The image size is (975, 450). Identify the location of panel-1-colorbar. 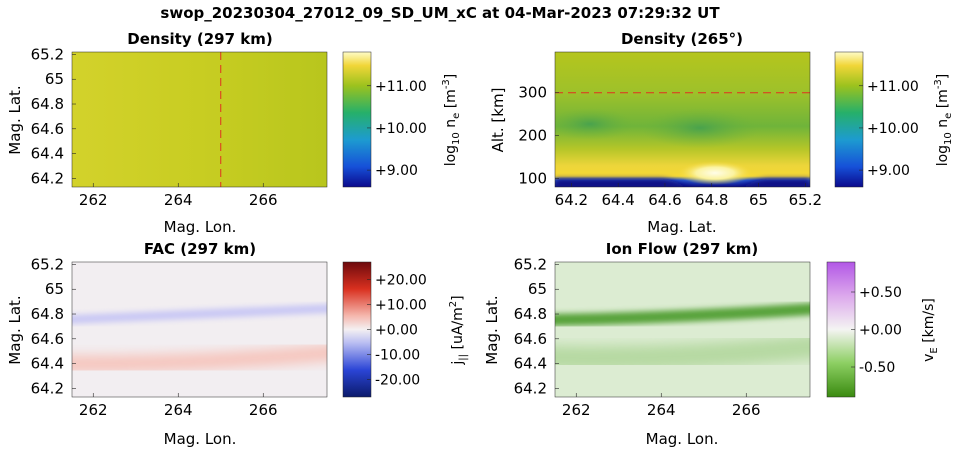
(357, 119).